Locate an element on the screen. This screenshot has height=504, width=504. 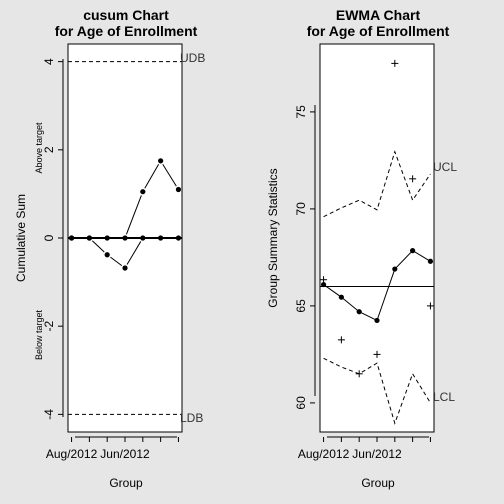
ewma-title-line-1: EWMA Chart is located at coordinates (378, 15).